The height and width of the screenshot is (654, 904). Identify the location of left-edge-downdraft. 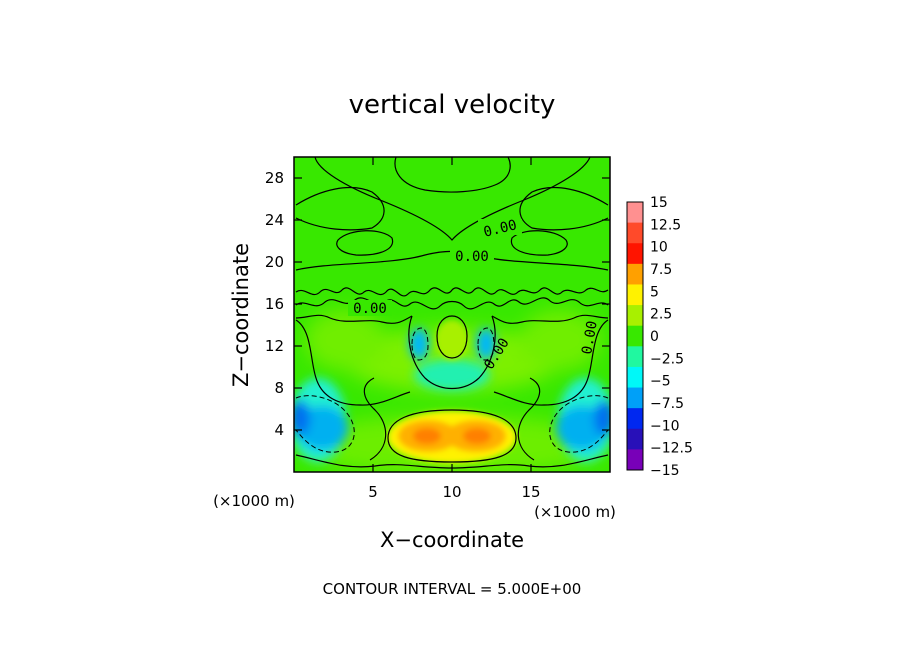
(302, 418).